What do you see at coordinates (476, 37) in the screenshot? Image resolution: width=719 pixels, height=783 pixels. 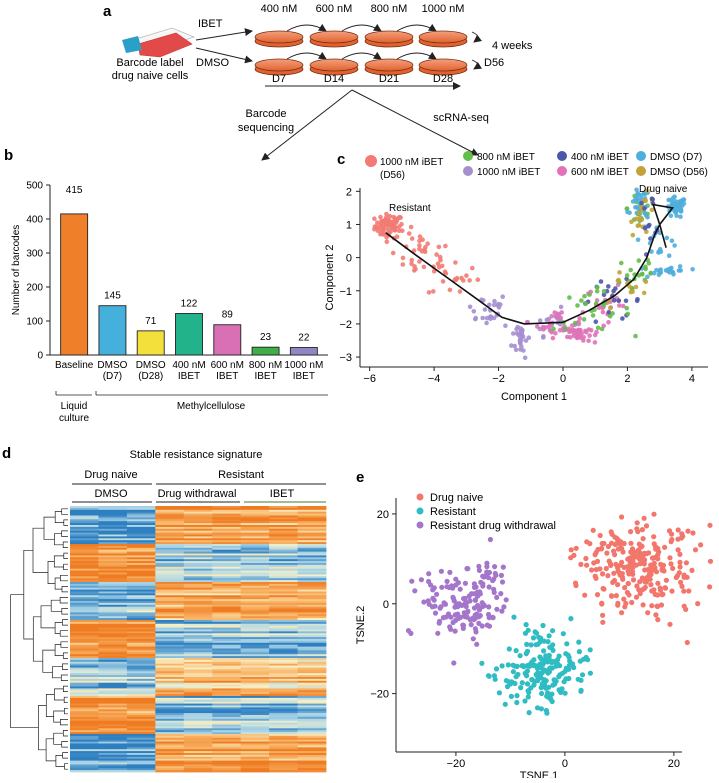 I see `loop-arrow-ibet` at bounding box center [476, 37].